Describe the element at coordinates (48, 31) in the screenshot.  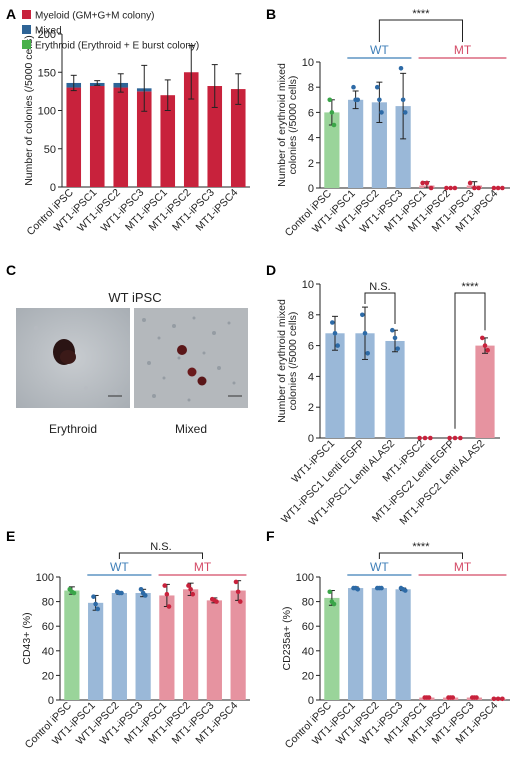
I see `legend-label: Mixed` at that location.